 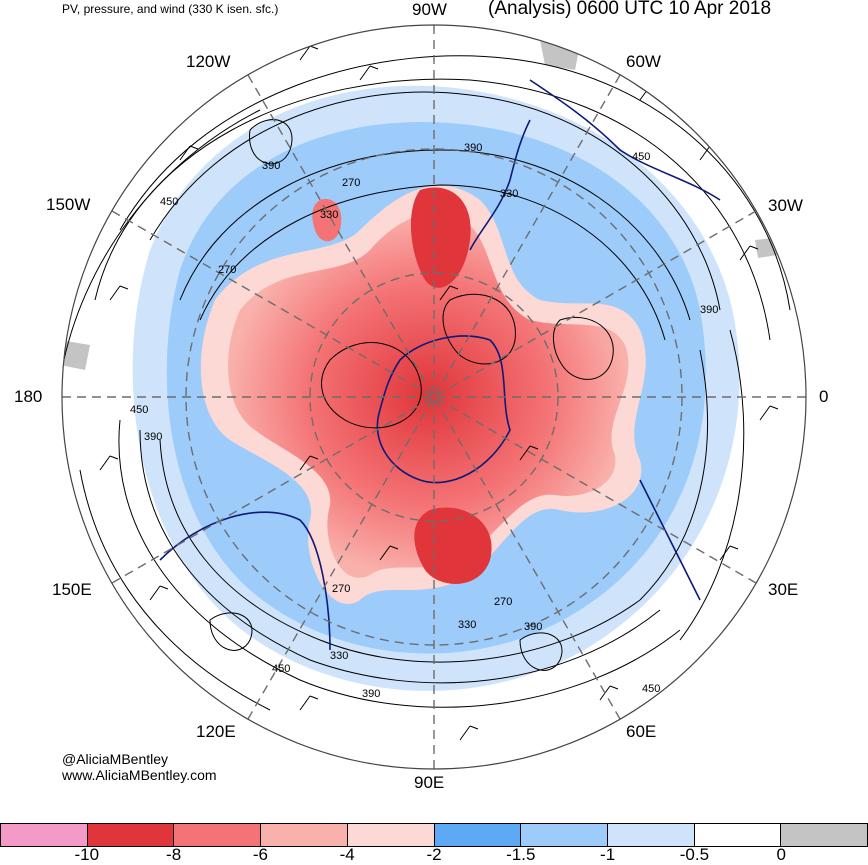 What do you see at coordinates (72, 589) in the screenshot?
I see `lon-label-150e: 150E` at bounding box center [72, 589].